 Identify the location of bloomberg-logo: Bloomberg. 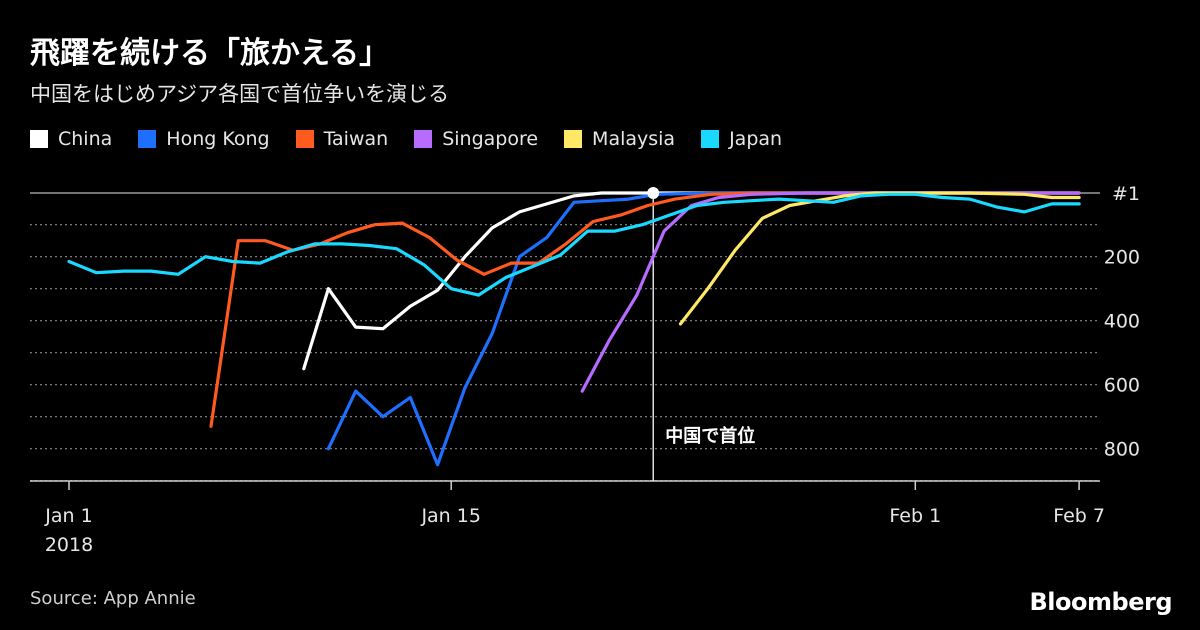
(1101, 602).